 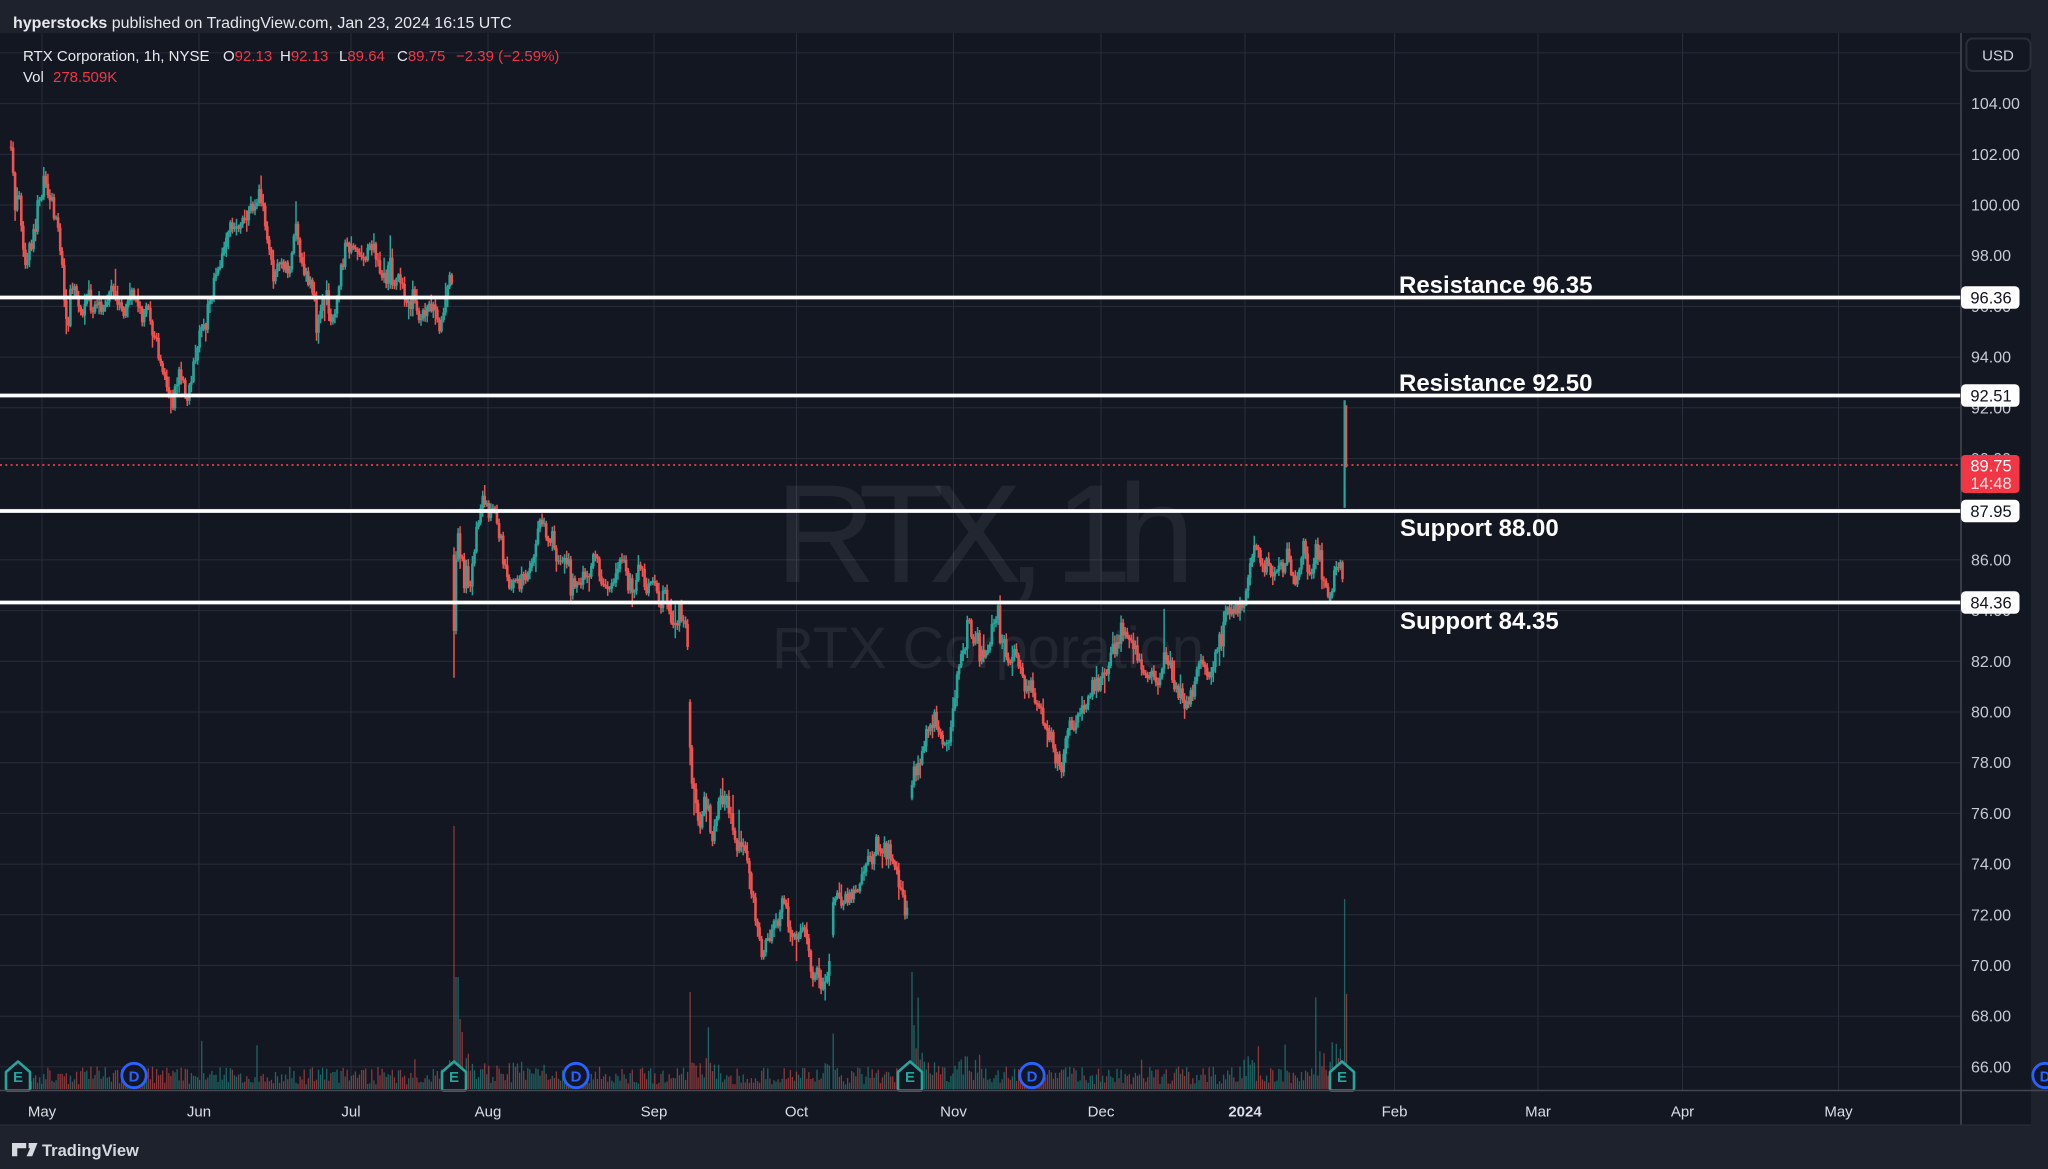 I want to click on svg-text: Dec, so click(x=1101, y=1112).